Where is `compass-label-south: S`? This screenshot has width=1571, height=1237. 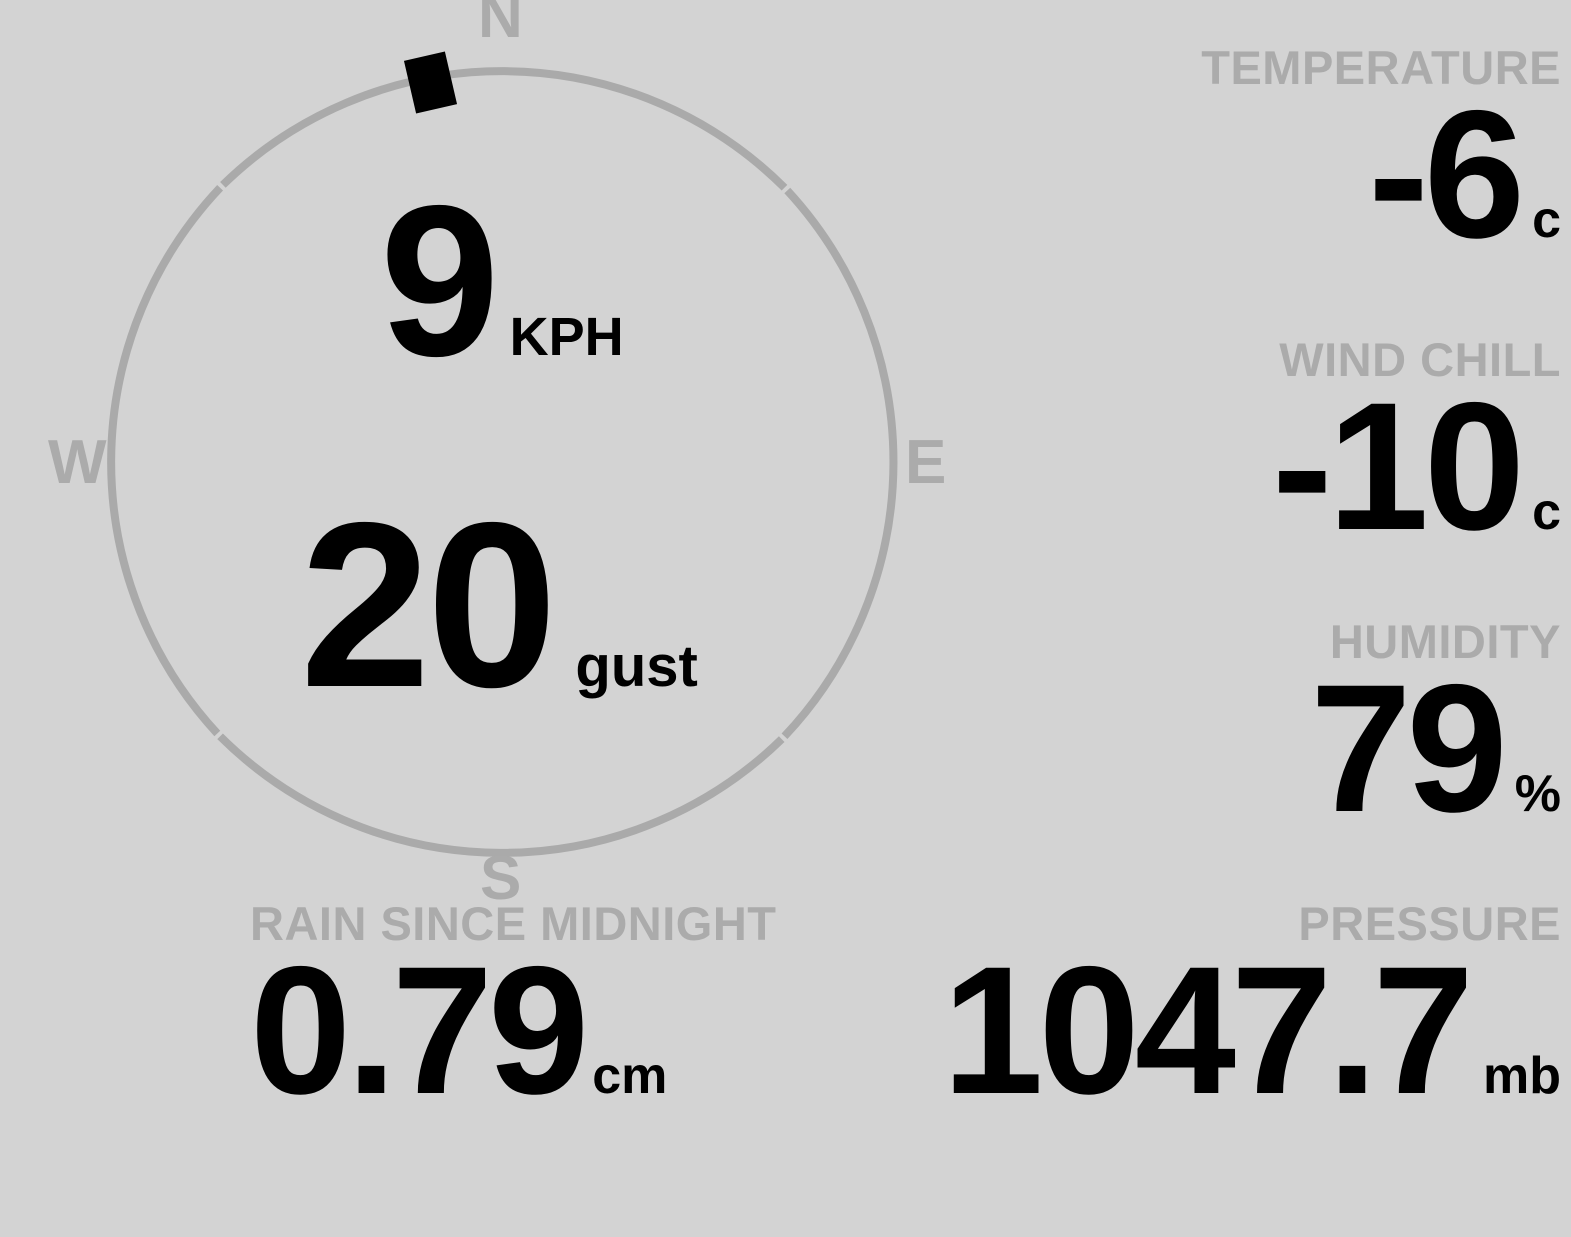 compass-label-south: S is located at coordinates (501, 878).